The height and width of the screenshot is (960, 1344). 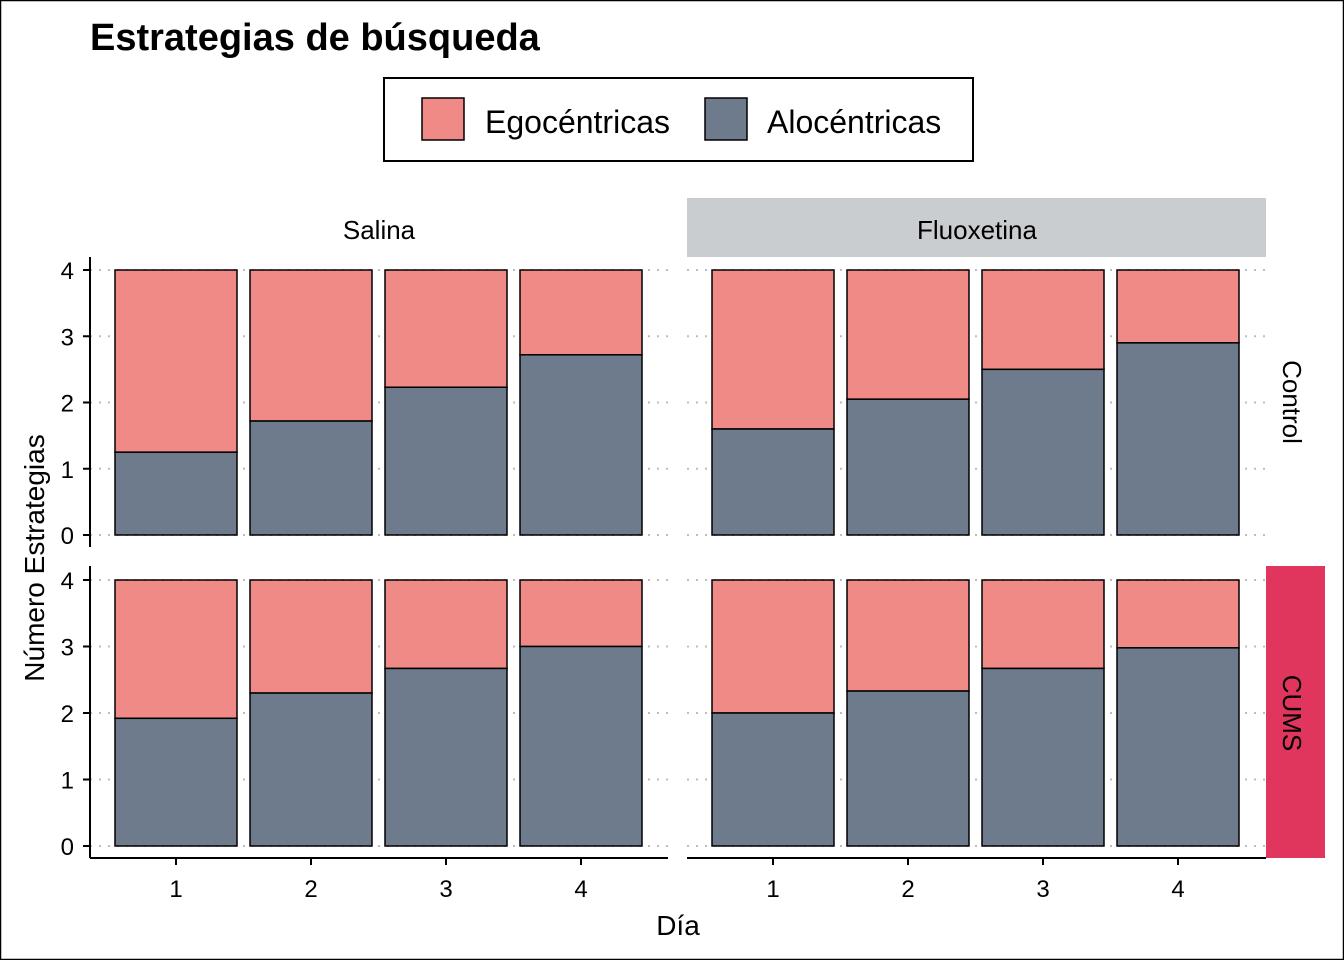 I want to click on legend: Egocéntricas Alocéntricas, so click(x=678, y=119).